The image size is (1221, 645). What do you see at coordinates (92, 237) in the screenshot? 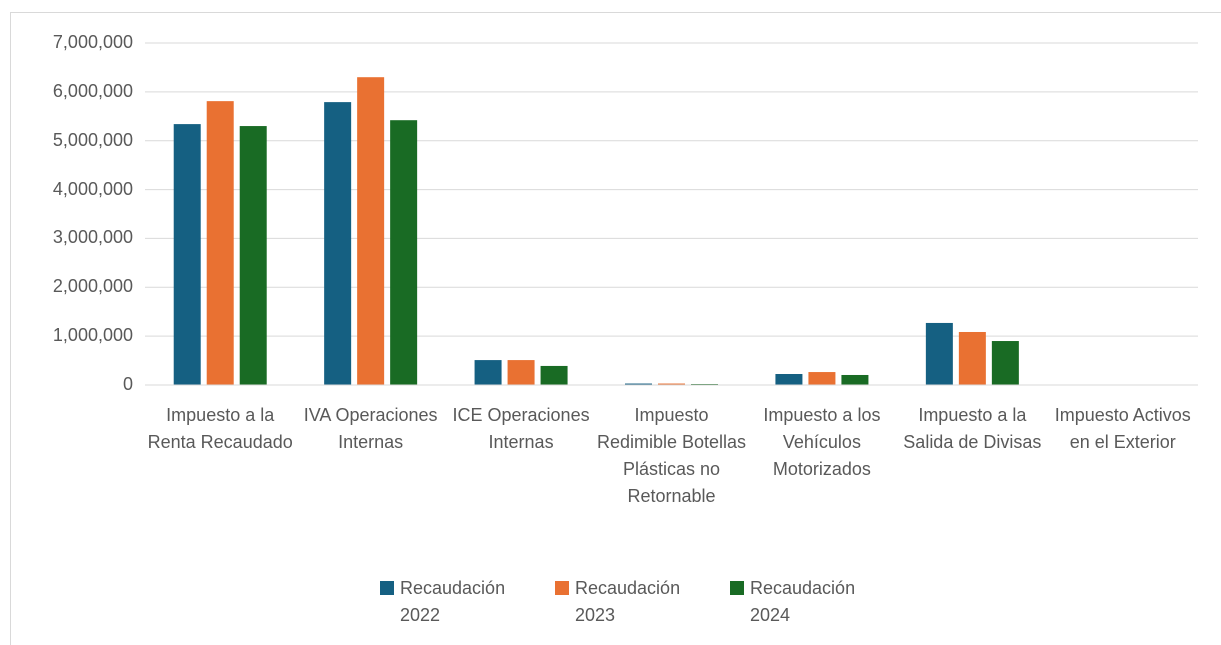
I see `y-tick-label: 3,000,000` at bounding box center [92, 237].